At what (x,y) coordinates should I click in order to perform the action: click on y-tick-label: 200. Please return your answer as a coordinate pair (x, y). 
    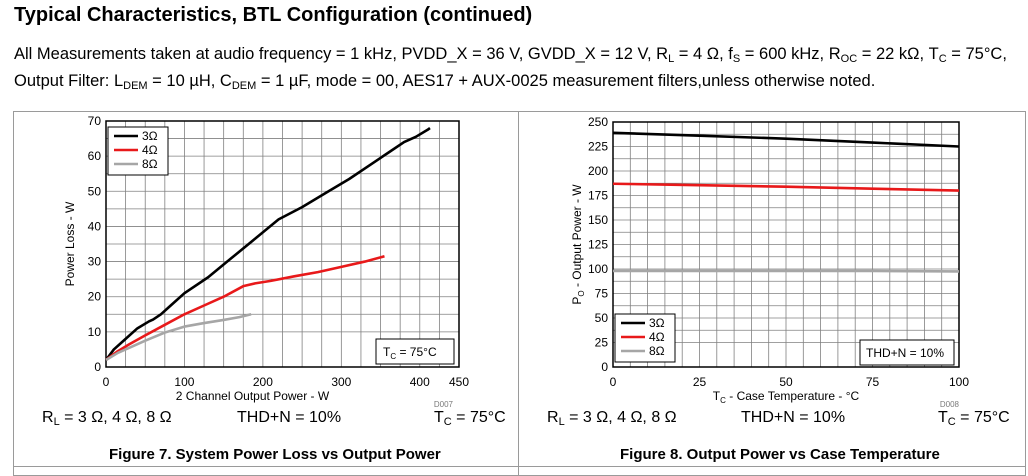
    Looking at the image, I should click on (598, 171).